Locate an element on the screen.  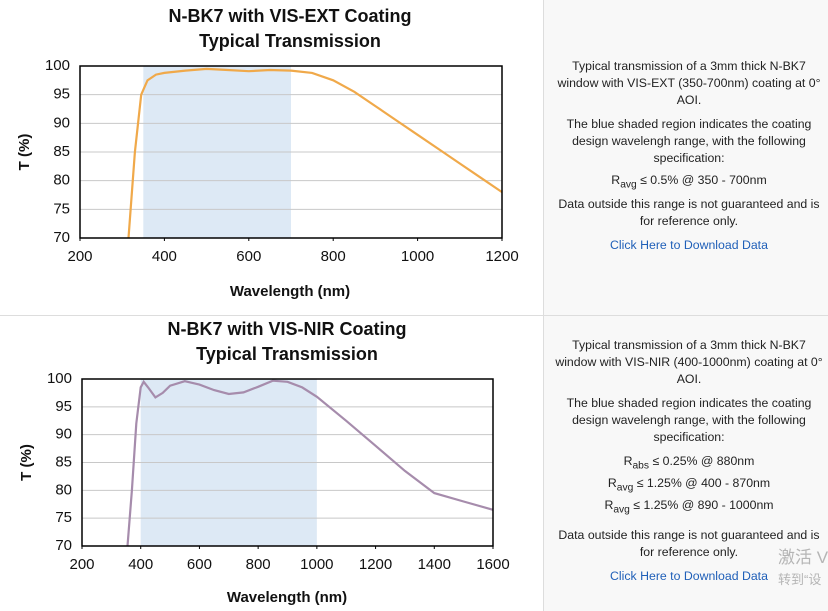
x-tick-label: 1400 is located at coordinates (434, 564).